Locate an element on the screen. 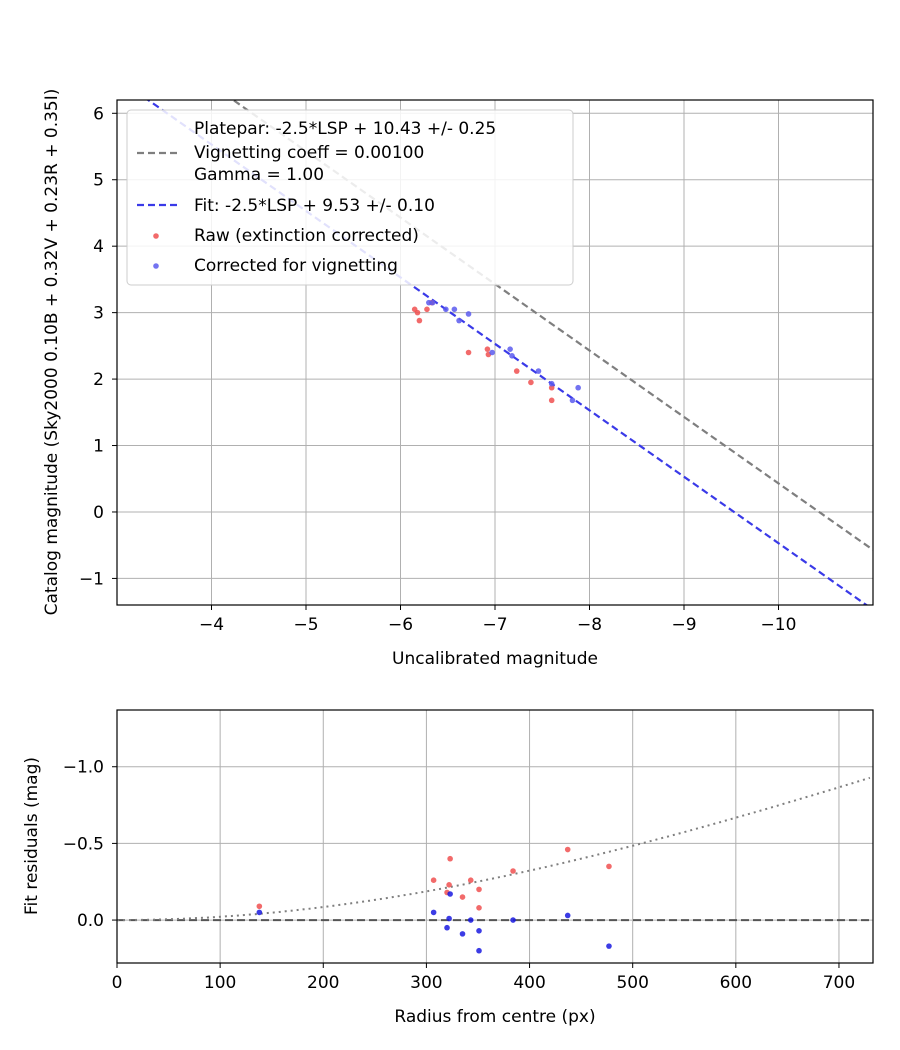 Image resolution: width=900 pixels, height=1050 pixels. legend-corrected-label: Corrected for vignetting is located at coordinates (296, 266).